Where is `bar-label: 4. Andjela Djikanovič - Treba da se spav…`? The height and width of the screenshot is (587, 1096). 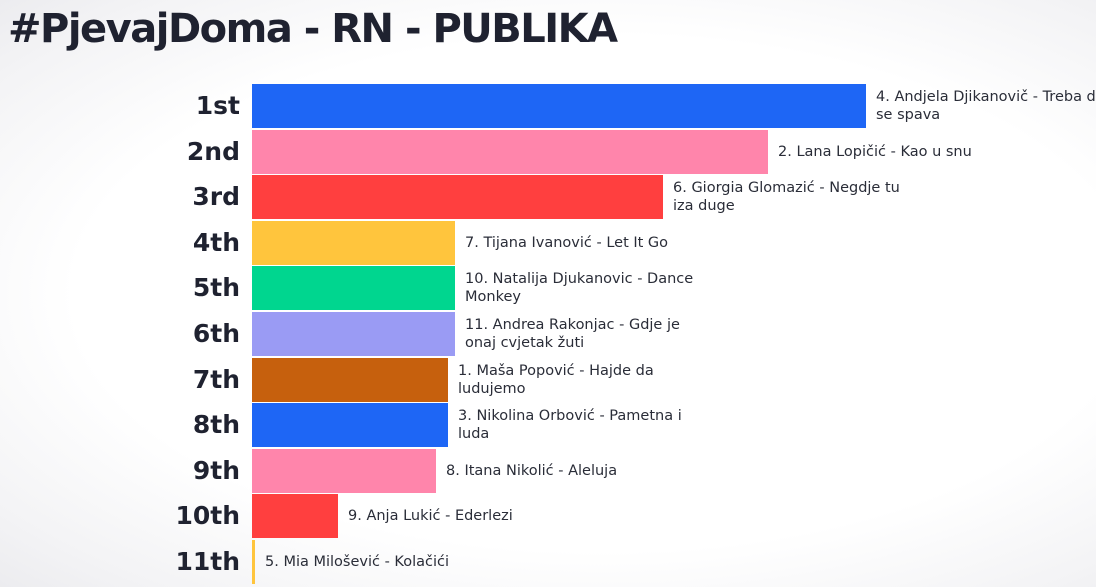
bar-label: 4. Andjela Djikanovič - Treba da se spav… is located at coordinates (986, 106).